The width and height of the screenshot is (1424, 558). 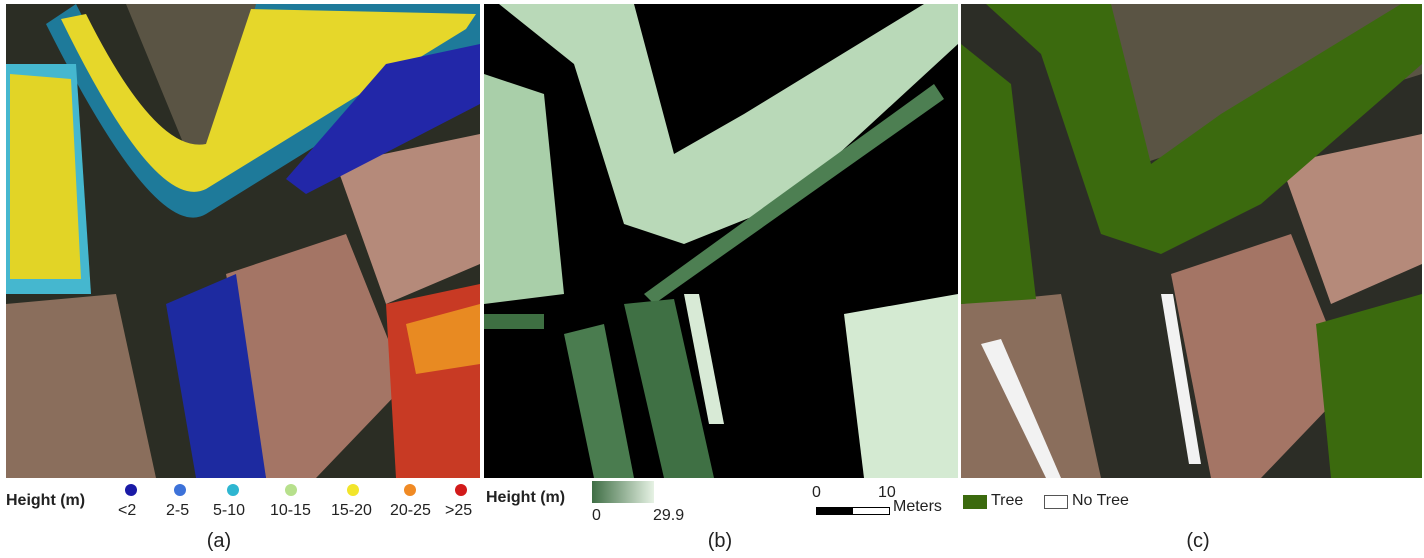 I want to click on scale-bar-segment, so click(x=835, y=511).